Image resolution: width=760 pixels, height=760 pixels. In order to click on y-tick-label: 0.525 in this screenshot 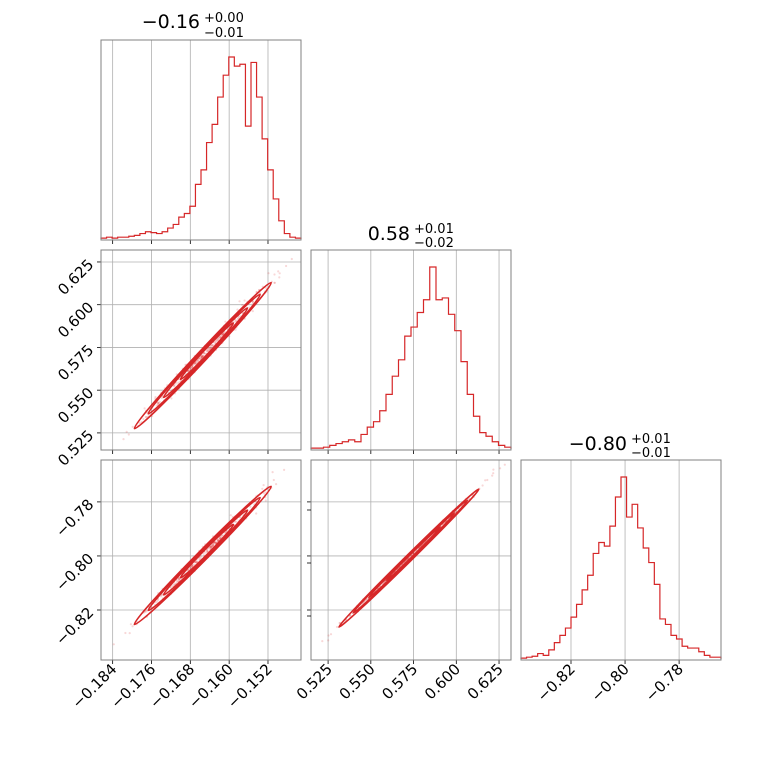, I will do `click(75, 448)`.